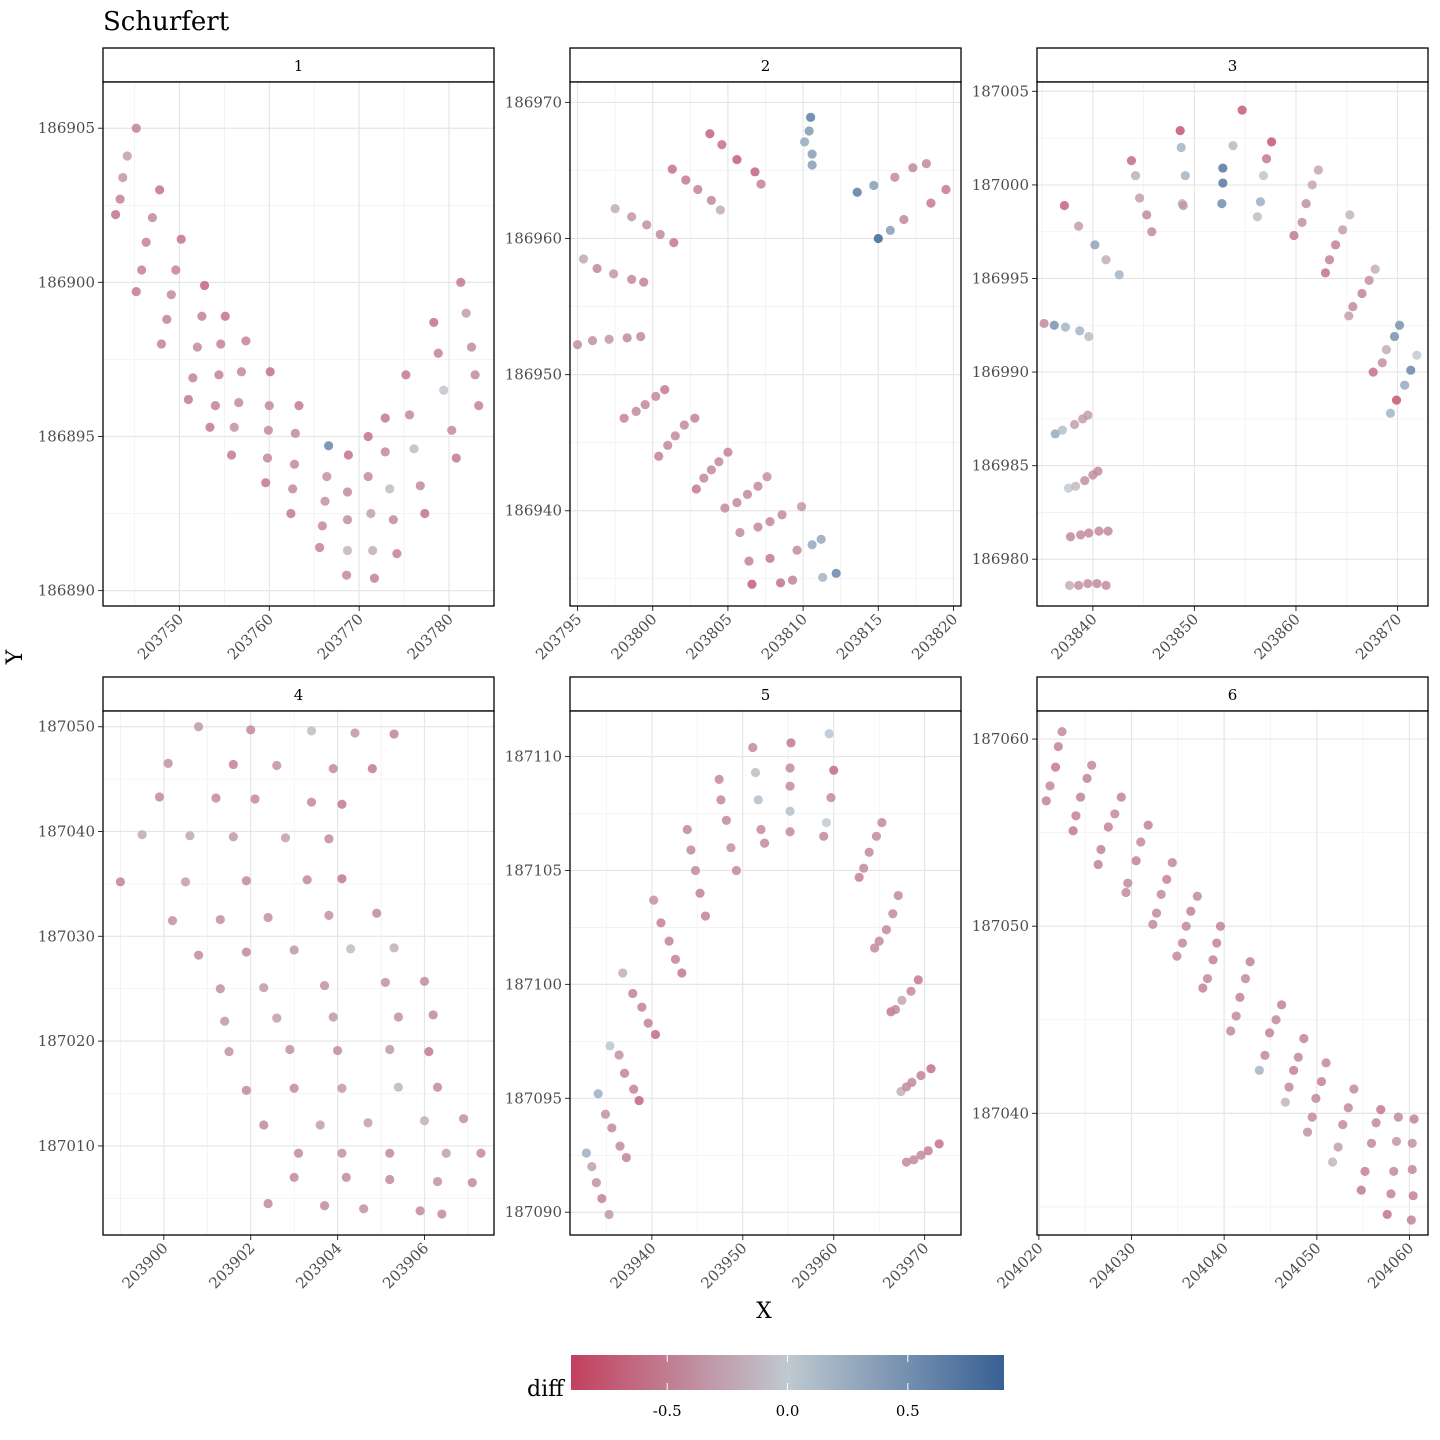 The height and width of the screenshot is (1440, 1440). What do you see at coordinates (632, 1265) in the screenshot?
I see `x-tick-label: 203940` at bounding box center [632, 1265].